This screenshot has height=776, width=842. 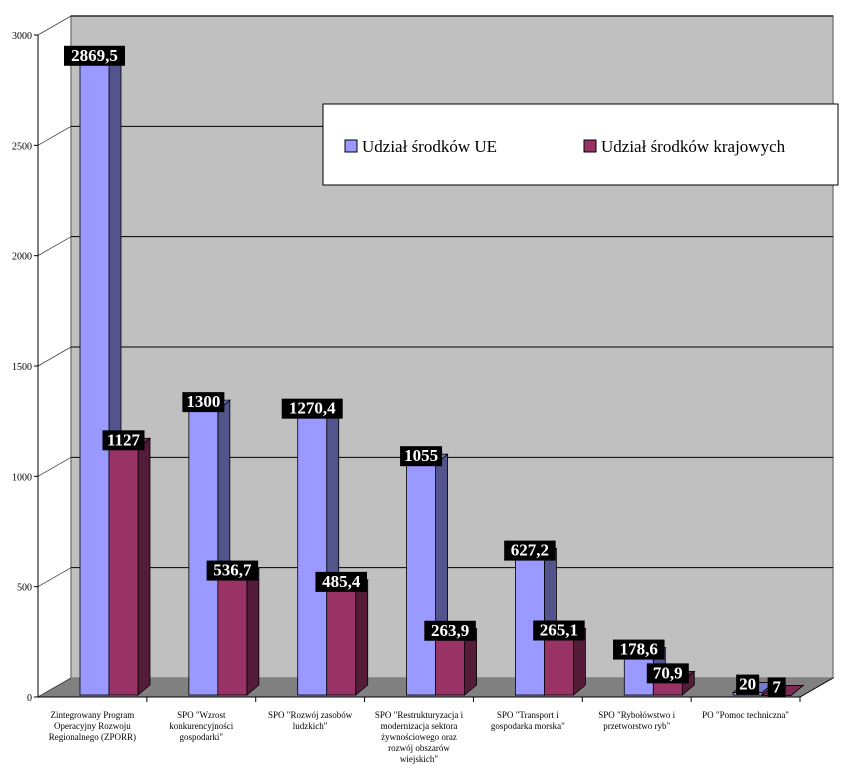 I want to click on data-label: 2869,5, so click(x=94, y=55).